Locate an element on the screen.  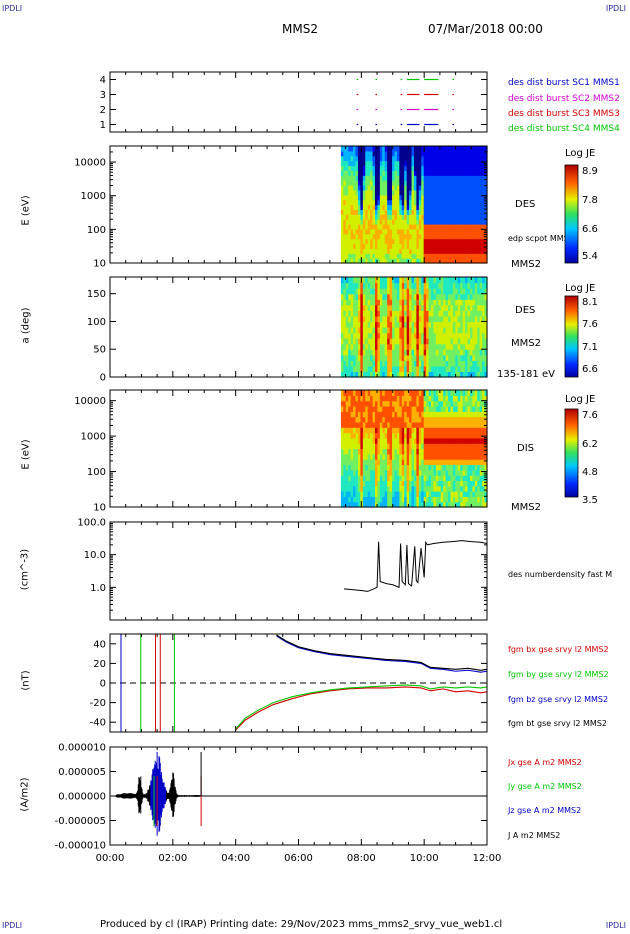
series-line is located at coordinates (416, 566).